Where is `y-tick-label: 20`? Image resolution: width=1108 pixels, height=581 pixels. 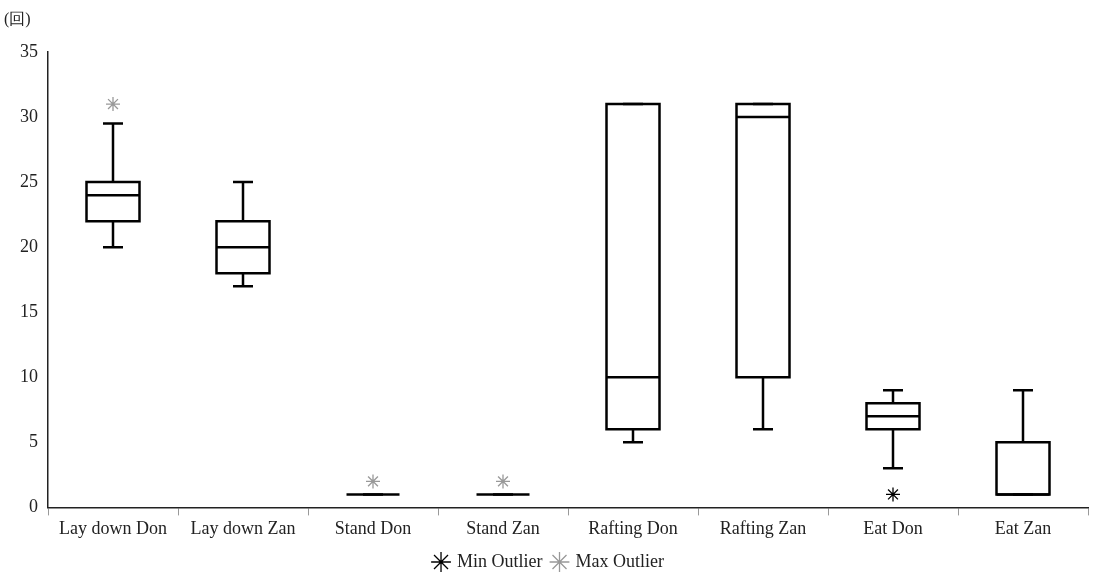 y-tick-label: 20 is located at coordinates (29, 245).